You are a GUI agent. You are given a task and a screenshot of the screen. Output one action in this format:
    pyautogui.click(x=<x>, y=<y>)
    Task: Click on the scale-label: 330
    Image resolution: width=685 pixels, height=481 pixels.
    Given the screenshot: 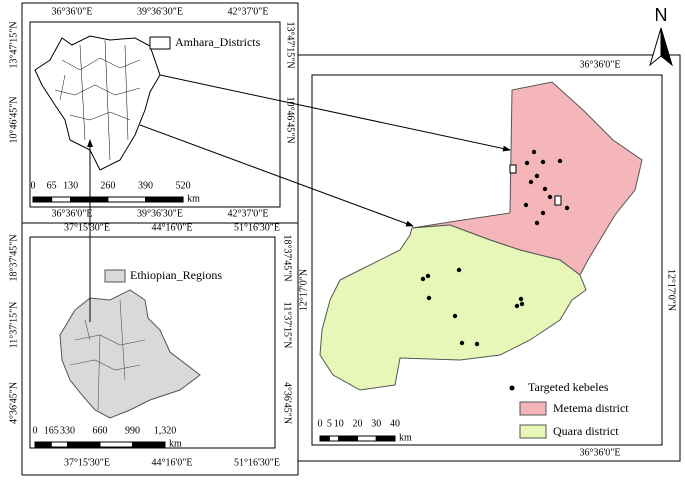 What is the action you would take?
    pyautogui.click(x=67, y=430)
    